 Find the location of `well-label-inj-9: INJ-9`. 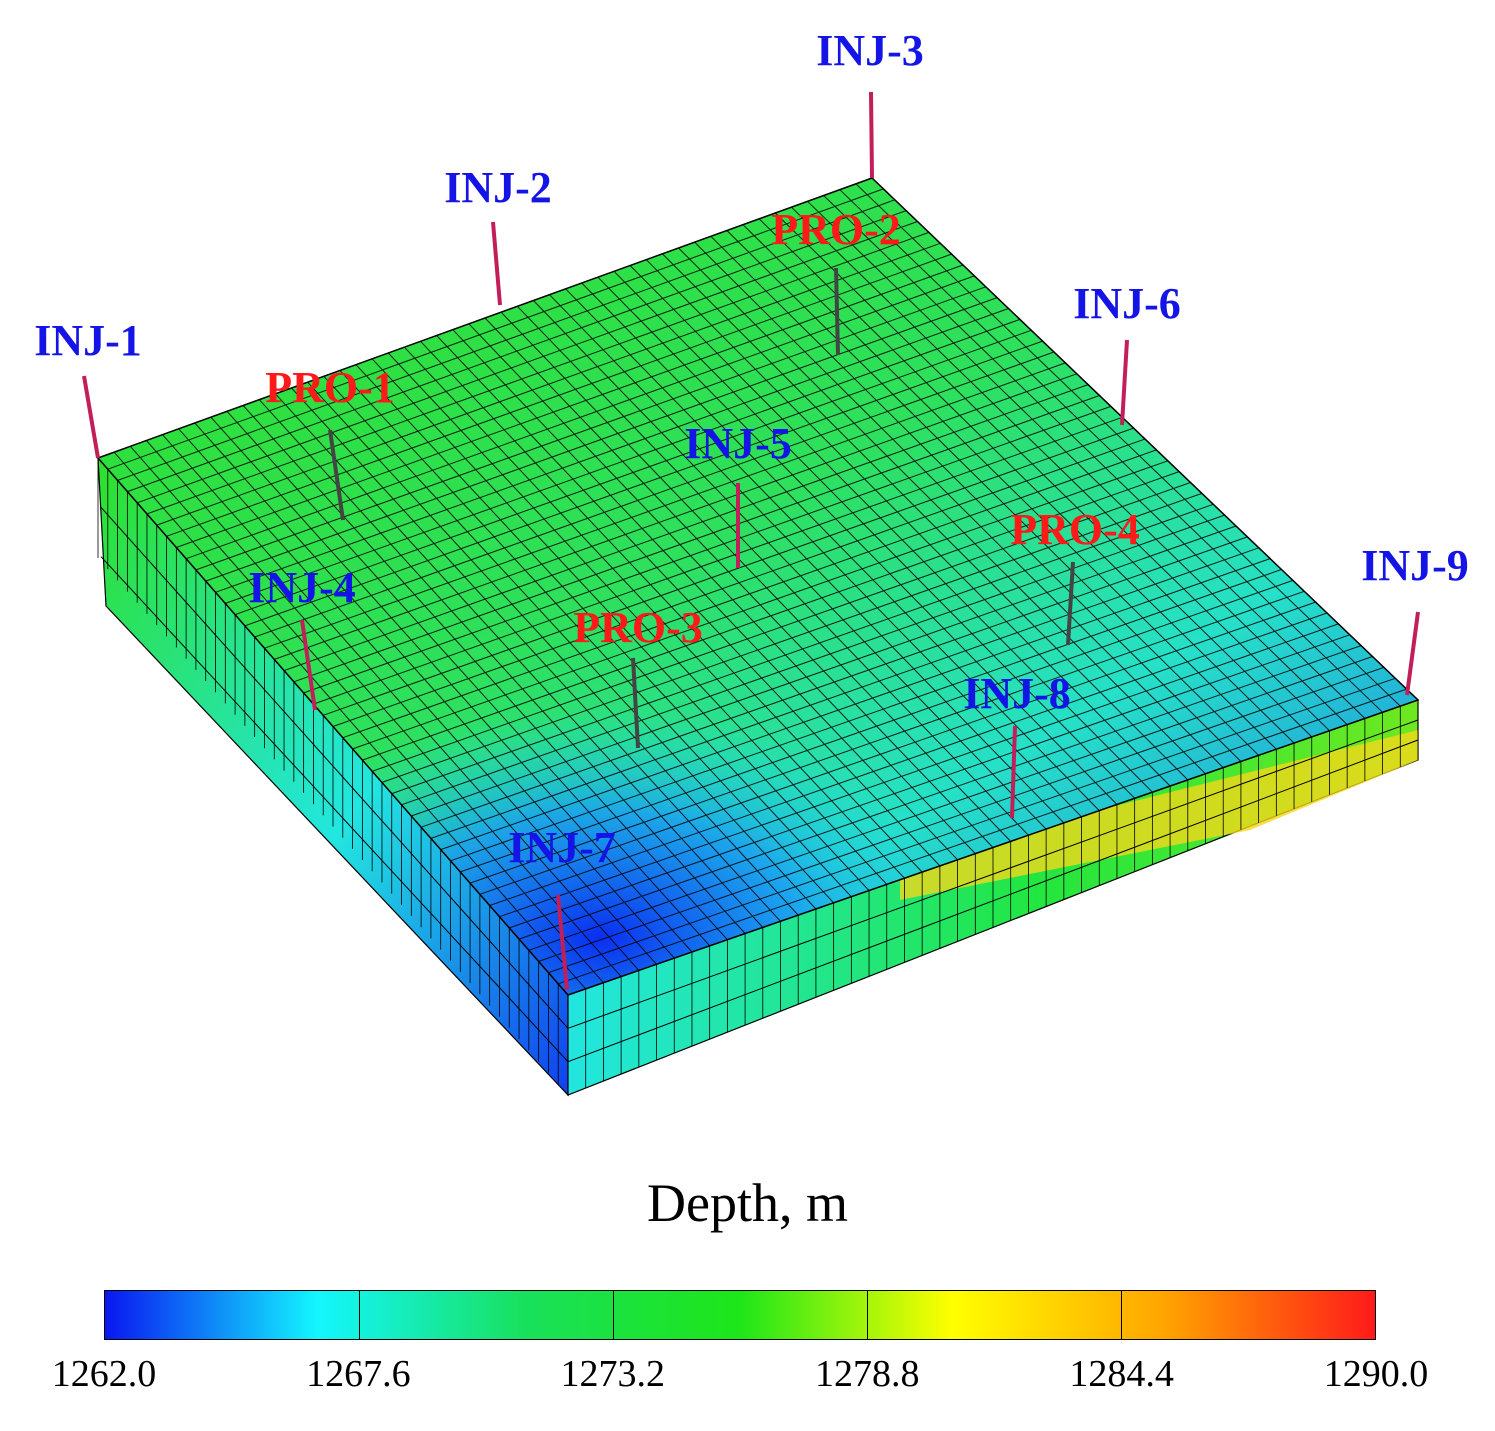

well-label-inj-9: INJ-9 is located at coordinates (1415, 565).